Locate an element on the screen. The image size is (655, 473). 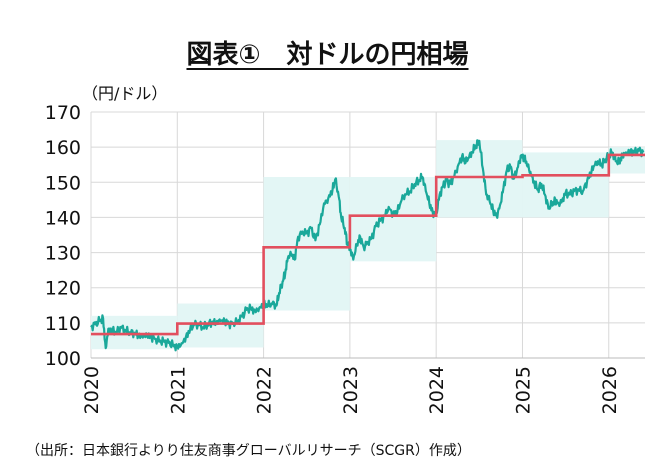
y-tick-label: 170 is located at coordinates (63, 113).